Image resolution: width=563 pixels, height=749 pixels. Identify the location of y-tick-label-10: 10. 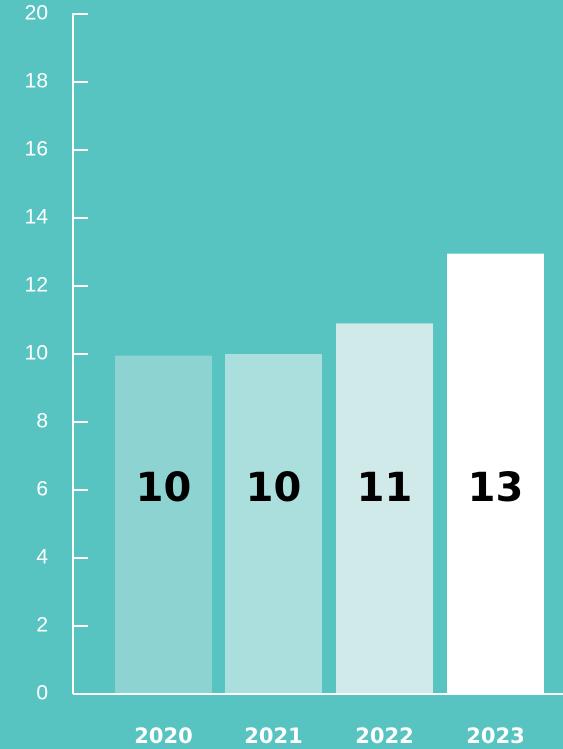
(36, 353).